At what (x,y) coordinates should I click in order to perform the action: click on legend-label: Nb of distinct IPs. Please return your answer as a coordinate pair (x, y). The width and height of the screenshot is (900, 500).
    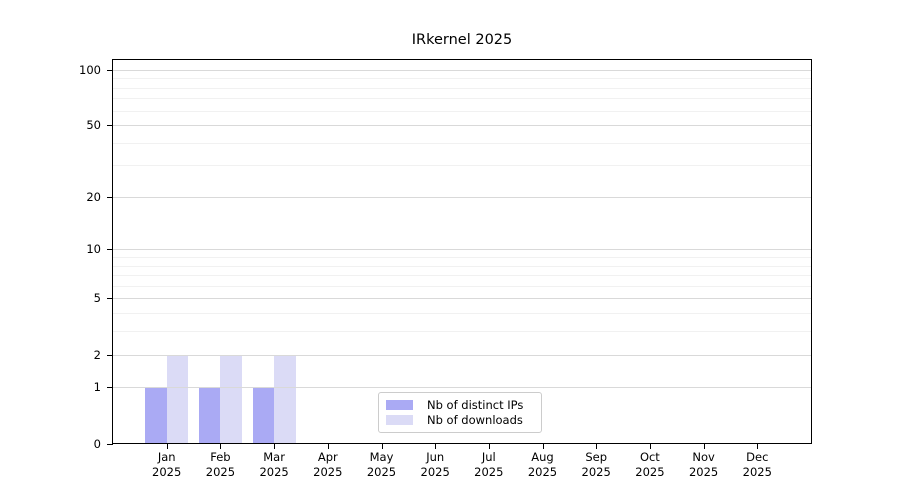
    Looking at the image, I should click on (475, 405).